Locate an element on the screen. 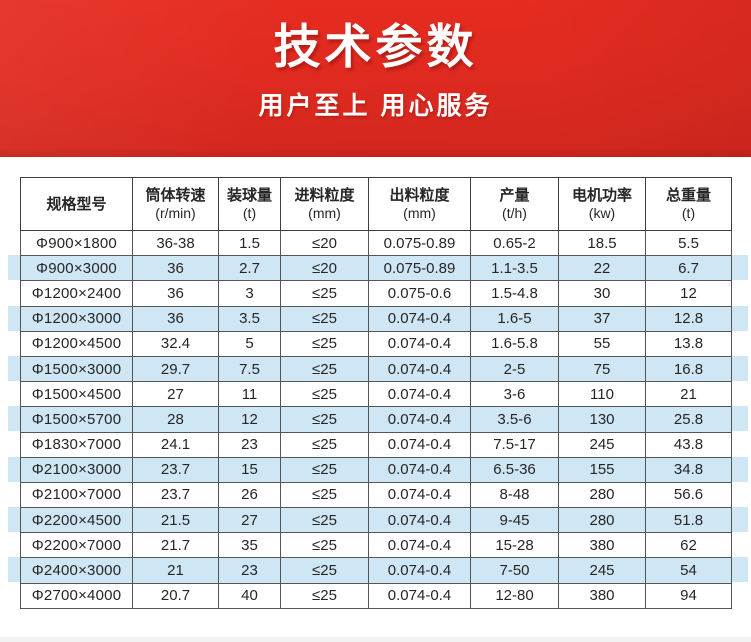  column-header-unit: (t/h) is located at coordinates (514, 213).